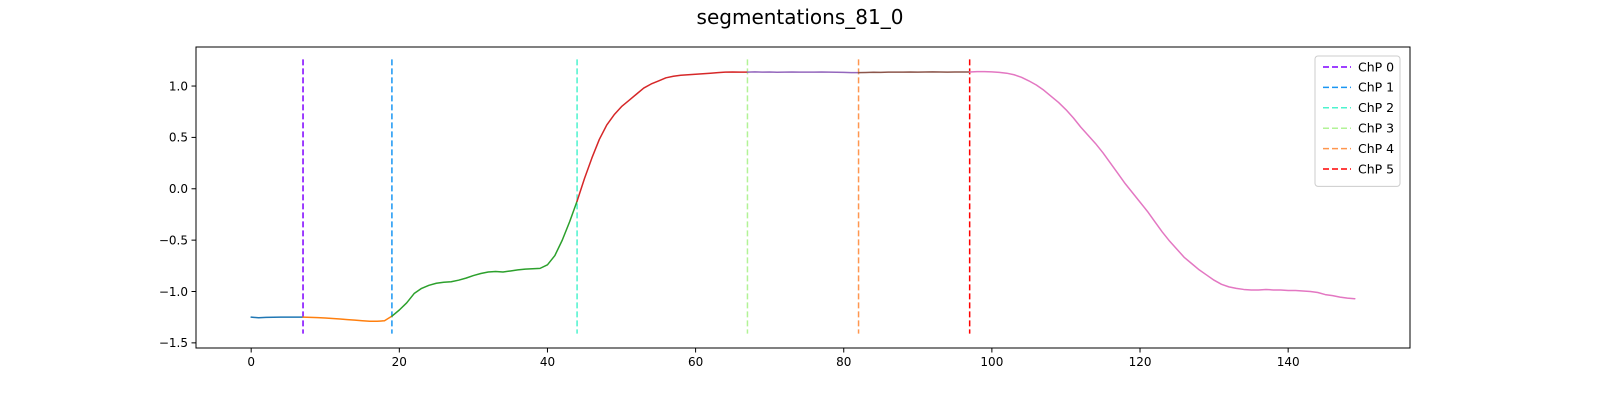  I want to click on legend-label-3: ChP 3, so click(1376, 128).